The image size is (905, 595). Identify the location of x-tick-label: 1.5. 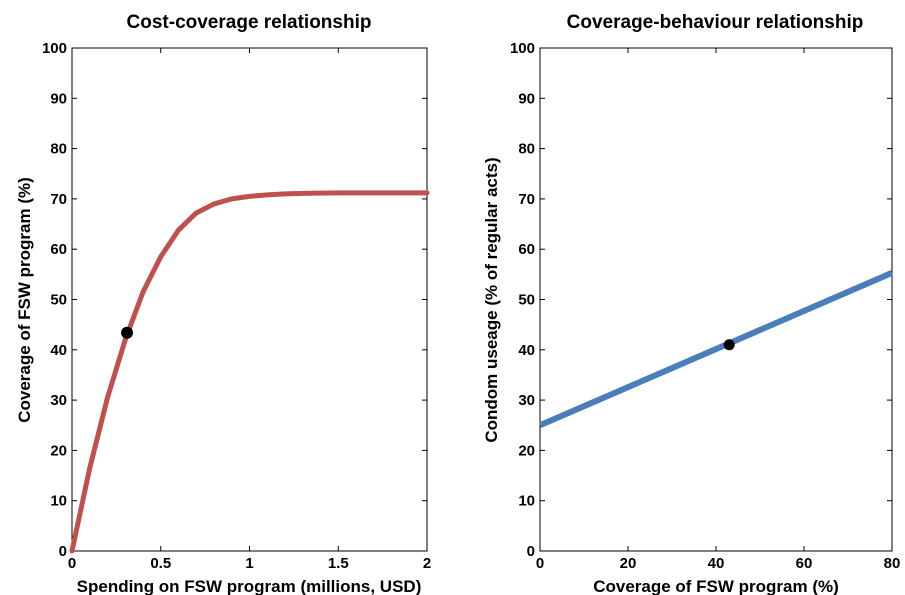
(338, 563).